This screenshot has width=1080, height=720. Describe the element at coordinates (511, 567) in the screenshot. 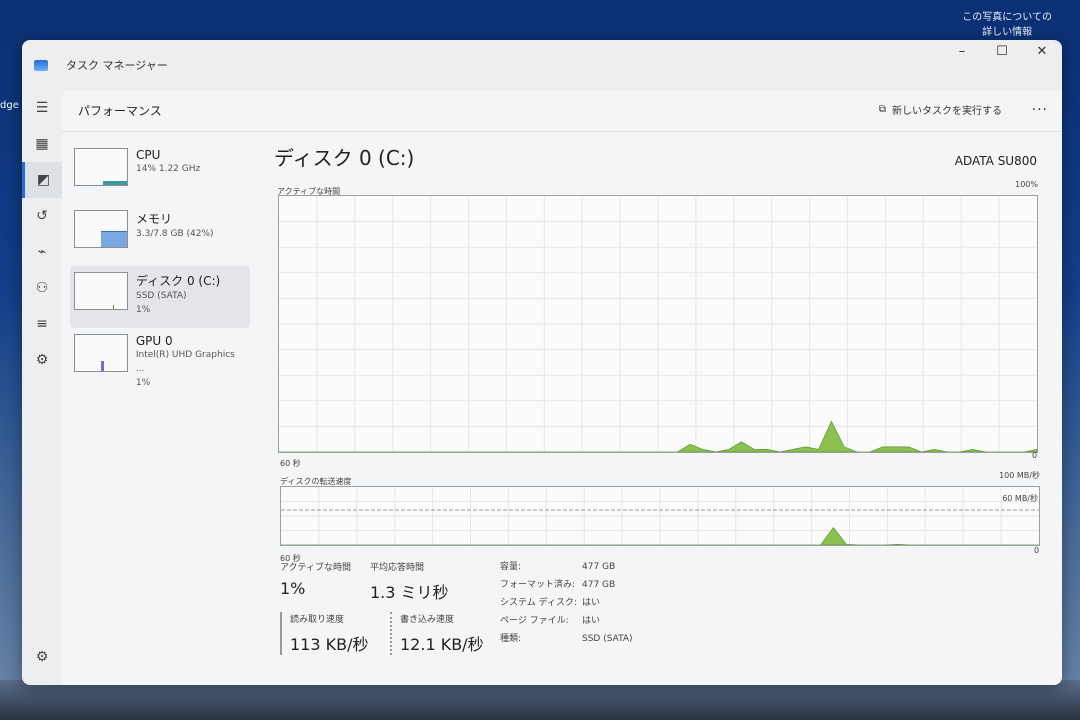

I see `property-label: 容量:` at that location.